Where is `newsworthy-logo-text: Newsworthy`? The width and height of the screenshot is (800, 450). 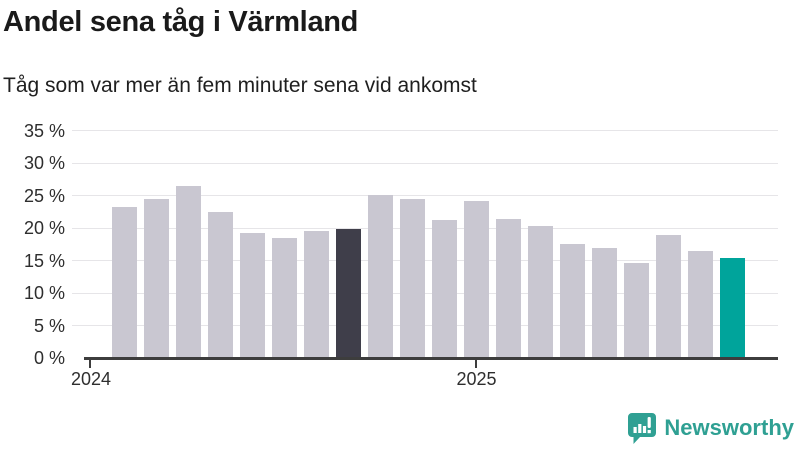 newsworthy-logo-text: Newsworthy is located at coordinates (729, 427).